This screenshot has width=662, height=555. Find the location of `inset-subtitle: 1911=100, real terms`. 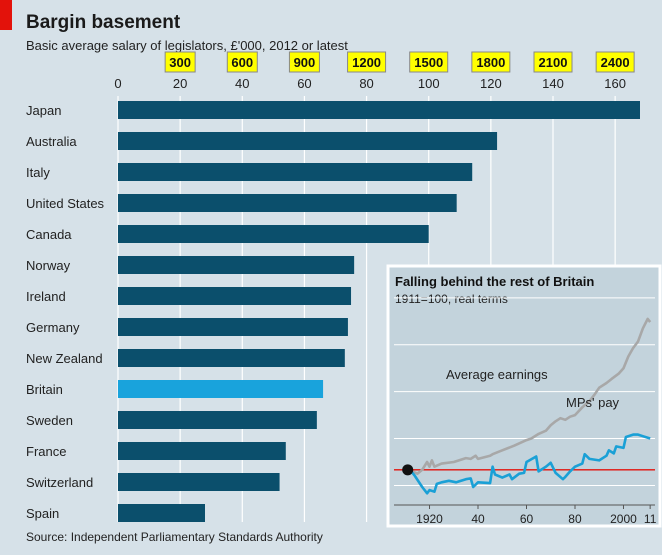

inset-subtitle: 1911=100, real terms is located at coordinates (451, 299).